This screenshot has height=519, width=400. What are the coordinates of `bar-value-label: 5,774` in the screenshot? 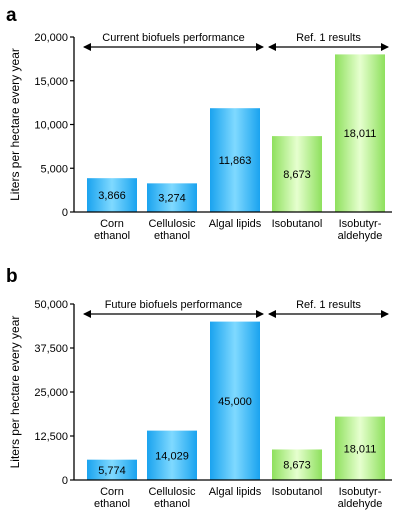 It's located at (112, 471).